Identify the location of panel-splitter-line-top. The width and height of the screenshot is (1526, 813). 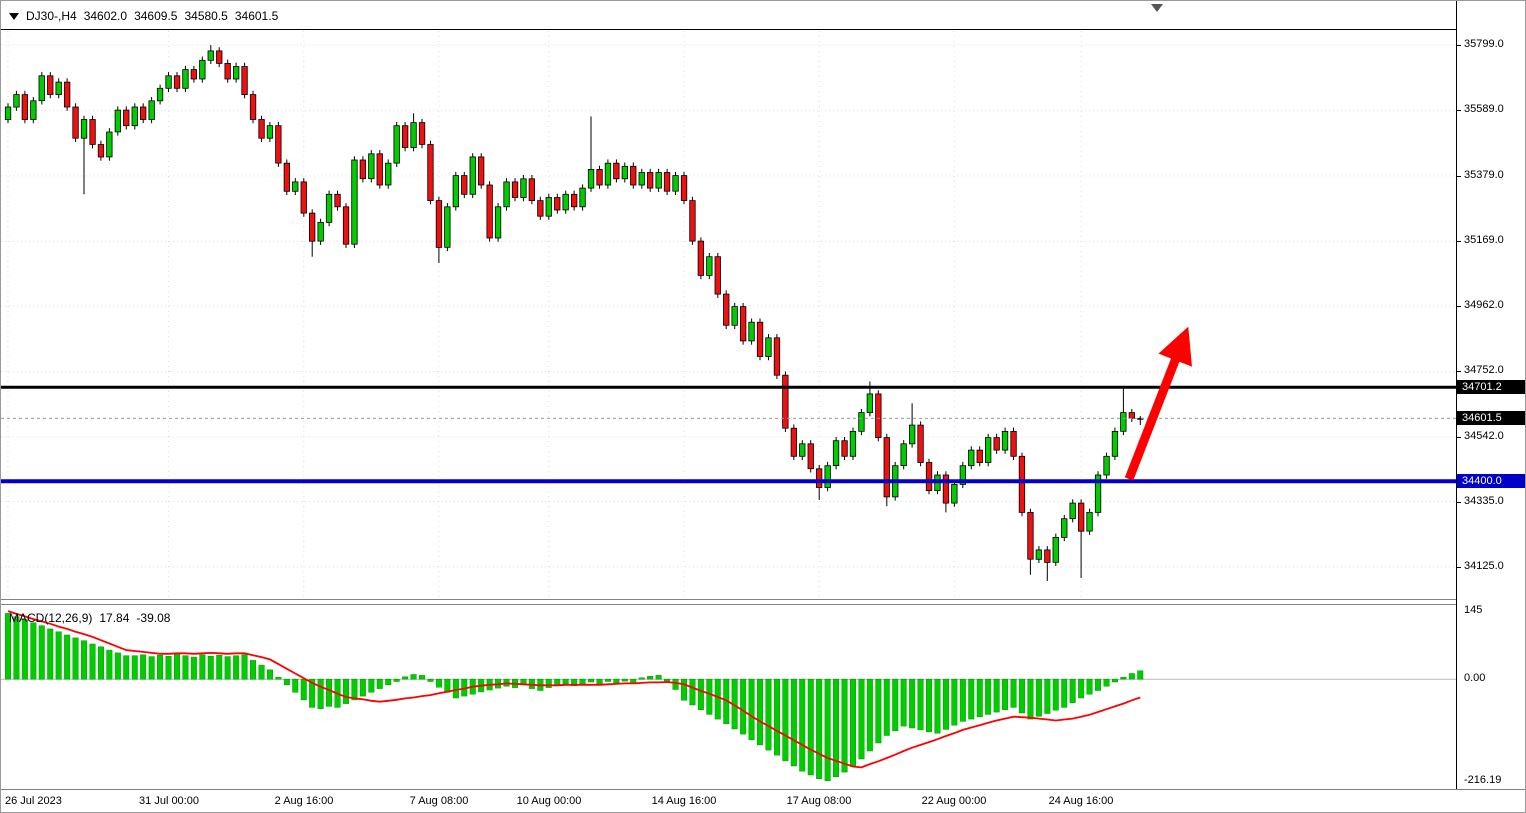
(763, 599).